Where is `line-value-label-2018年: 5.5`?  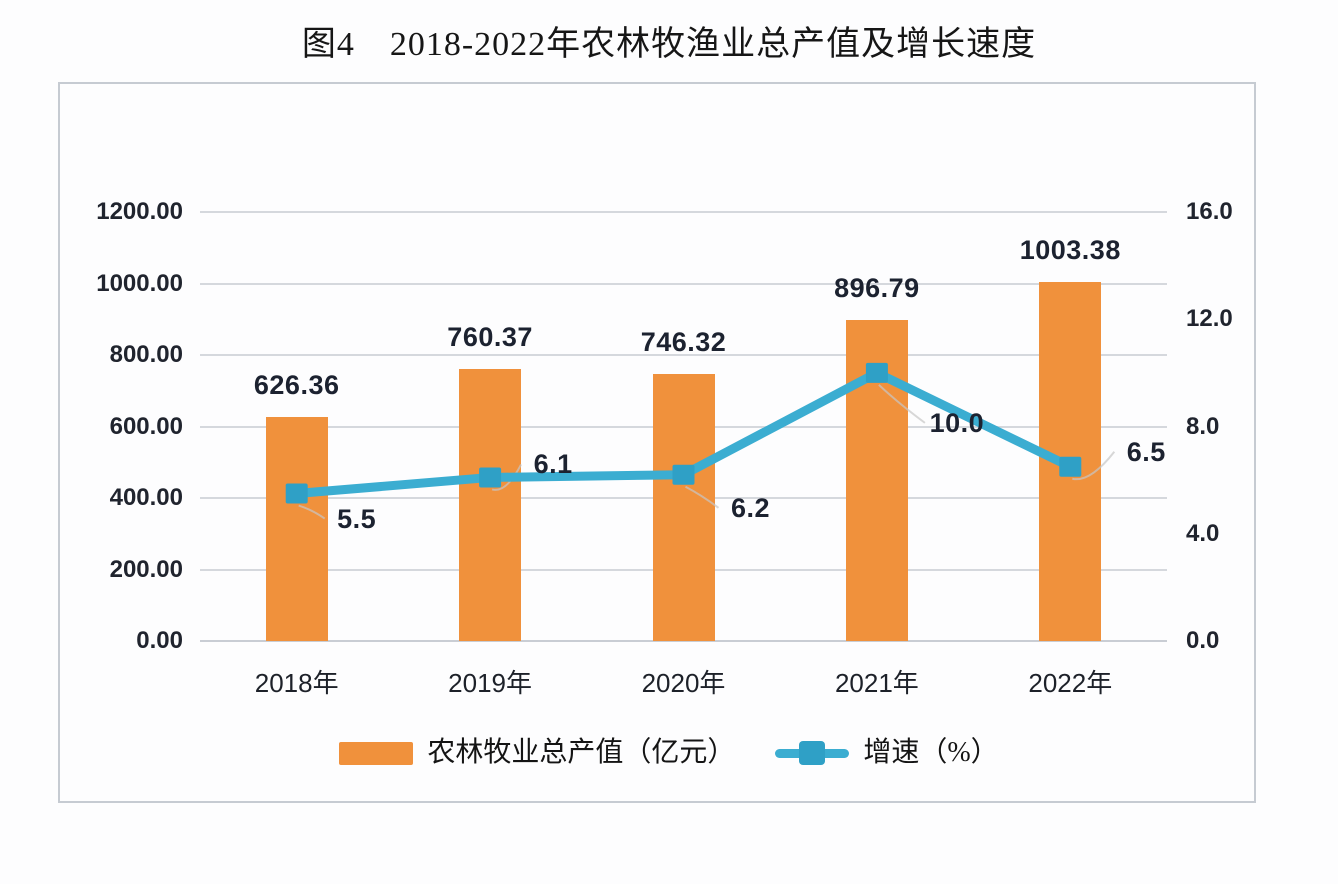
line-value-label-2018年: 5.5 is located at coordinates (357, 518).